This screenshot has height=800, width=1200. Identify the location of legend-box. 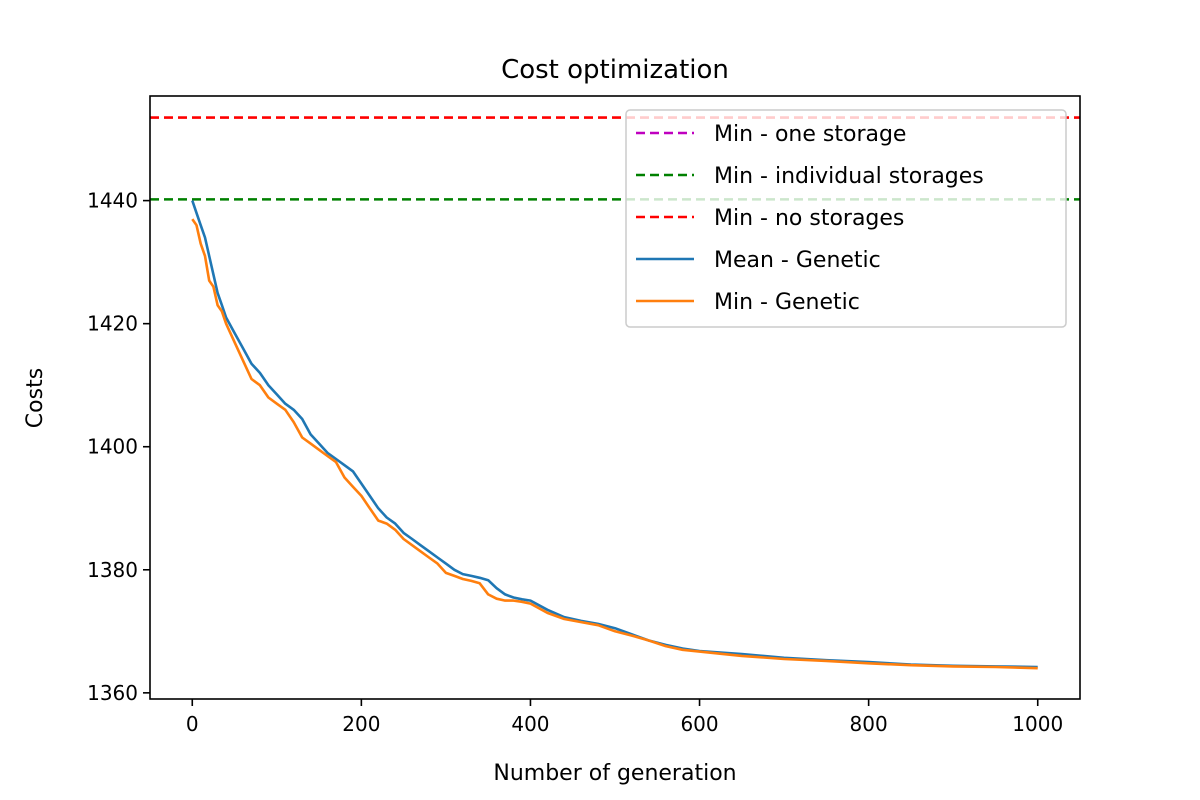
(846, 218).